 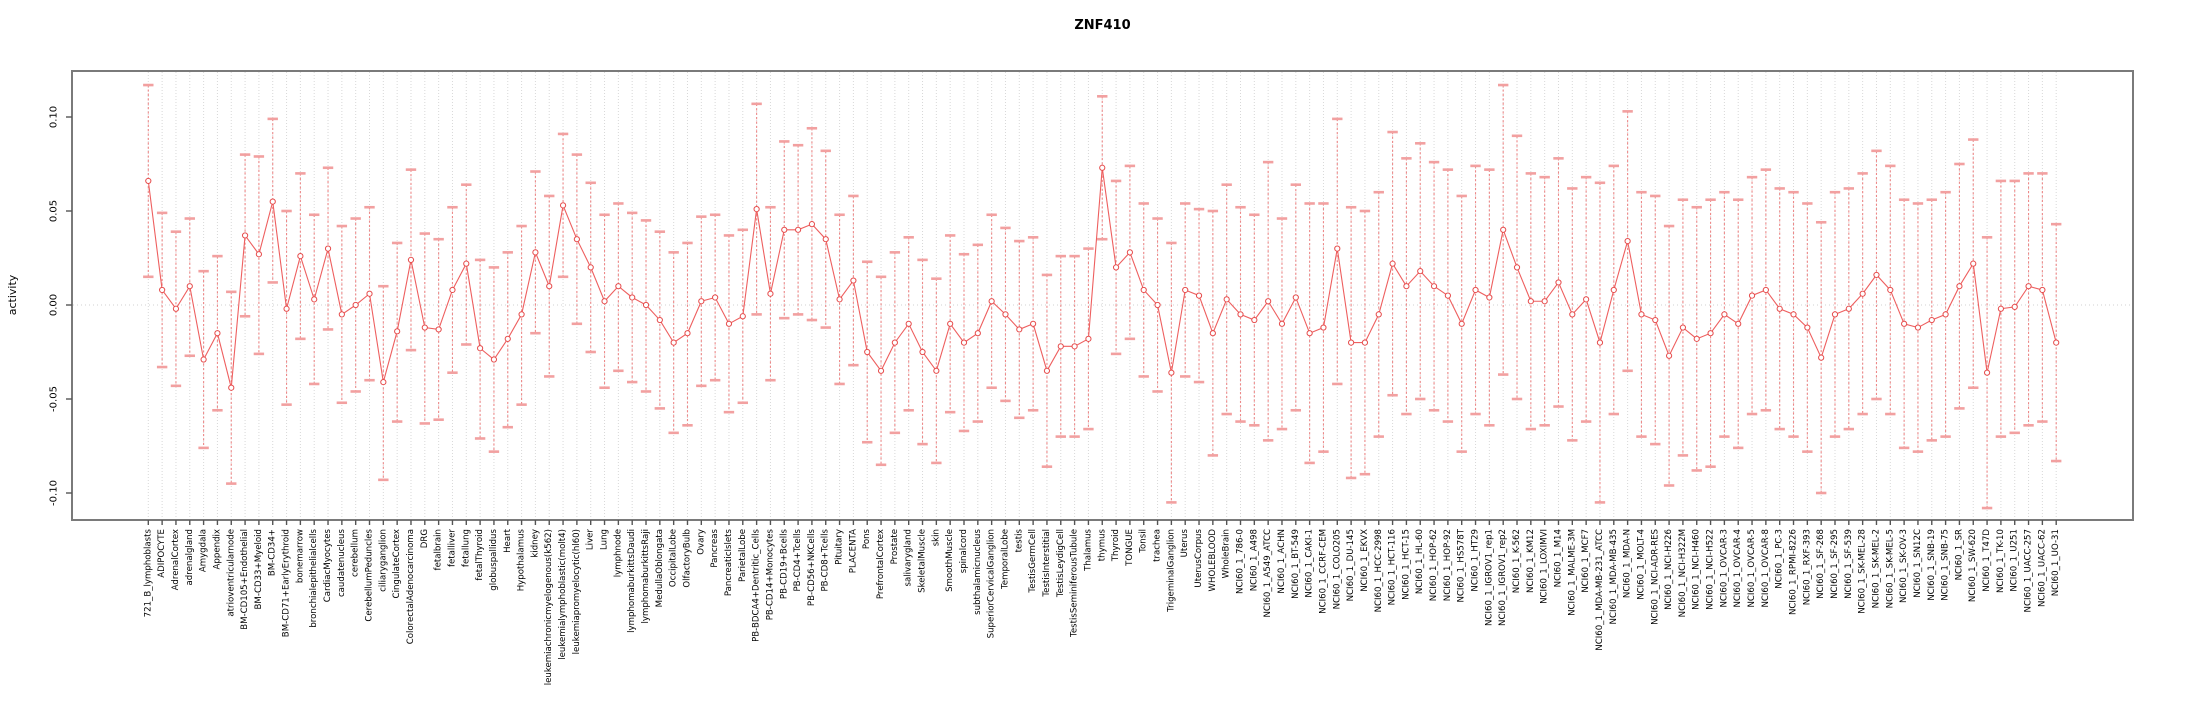 I want to click on x-tick-label: NCI60_1_U251, so click(x=2015, y=560).